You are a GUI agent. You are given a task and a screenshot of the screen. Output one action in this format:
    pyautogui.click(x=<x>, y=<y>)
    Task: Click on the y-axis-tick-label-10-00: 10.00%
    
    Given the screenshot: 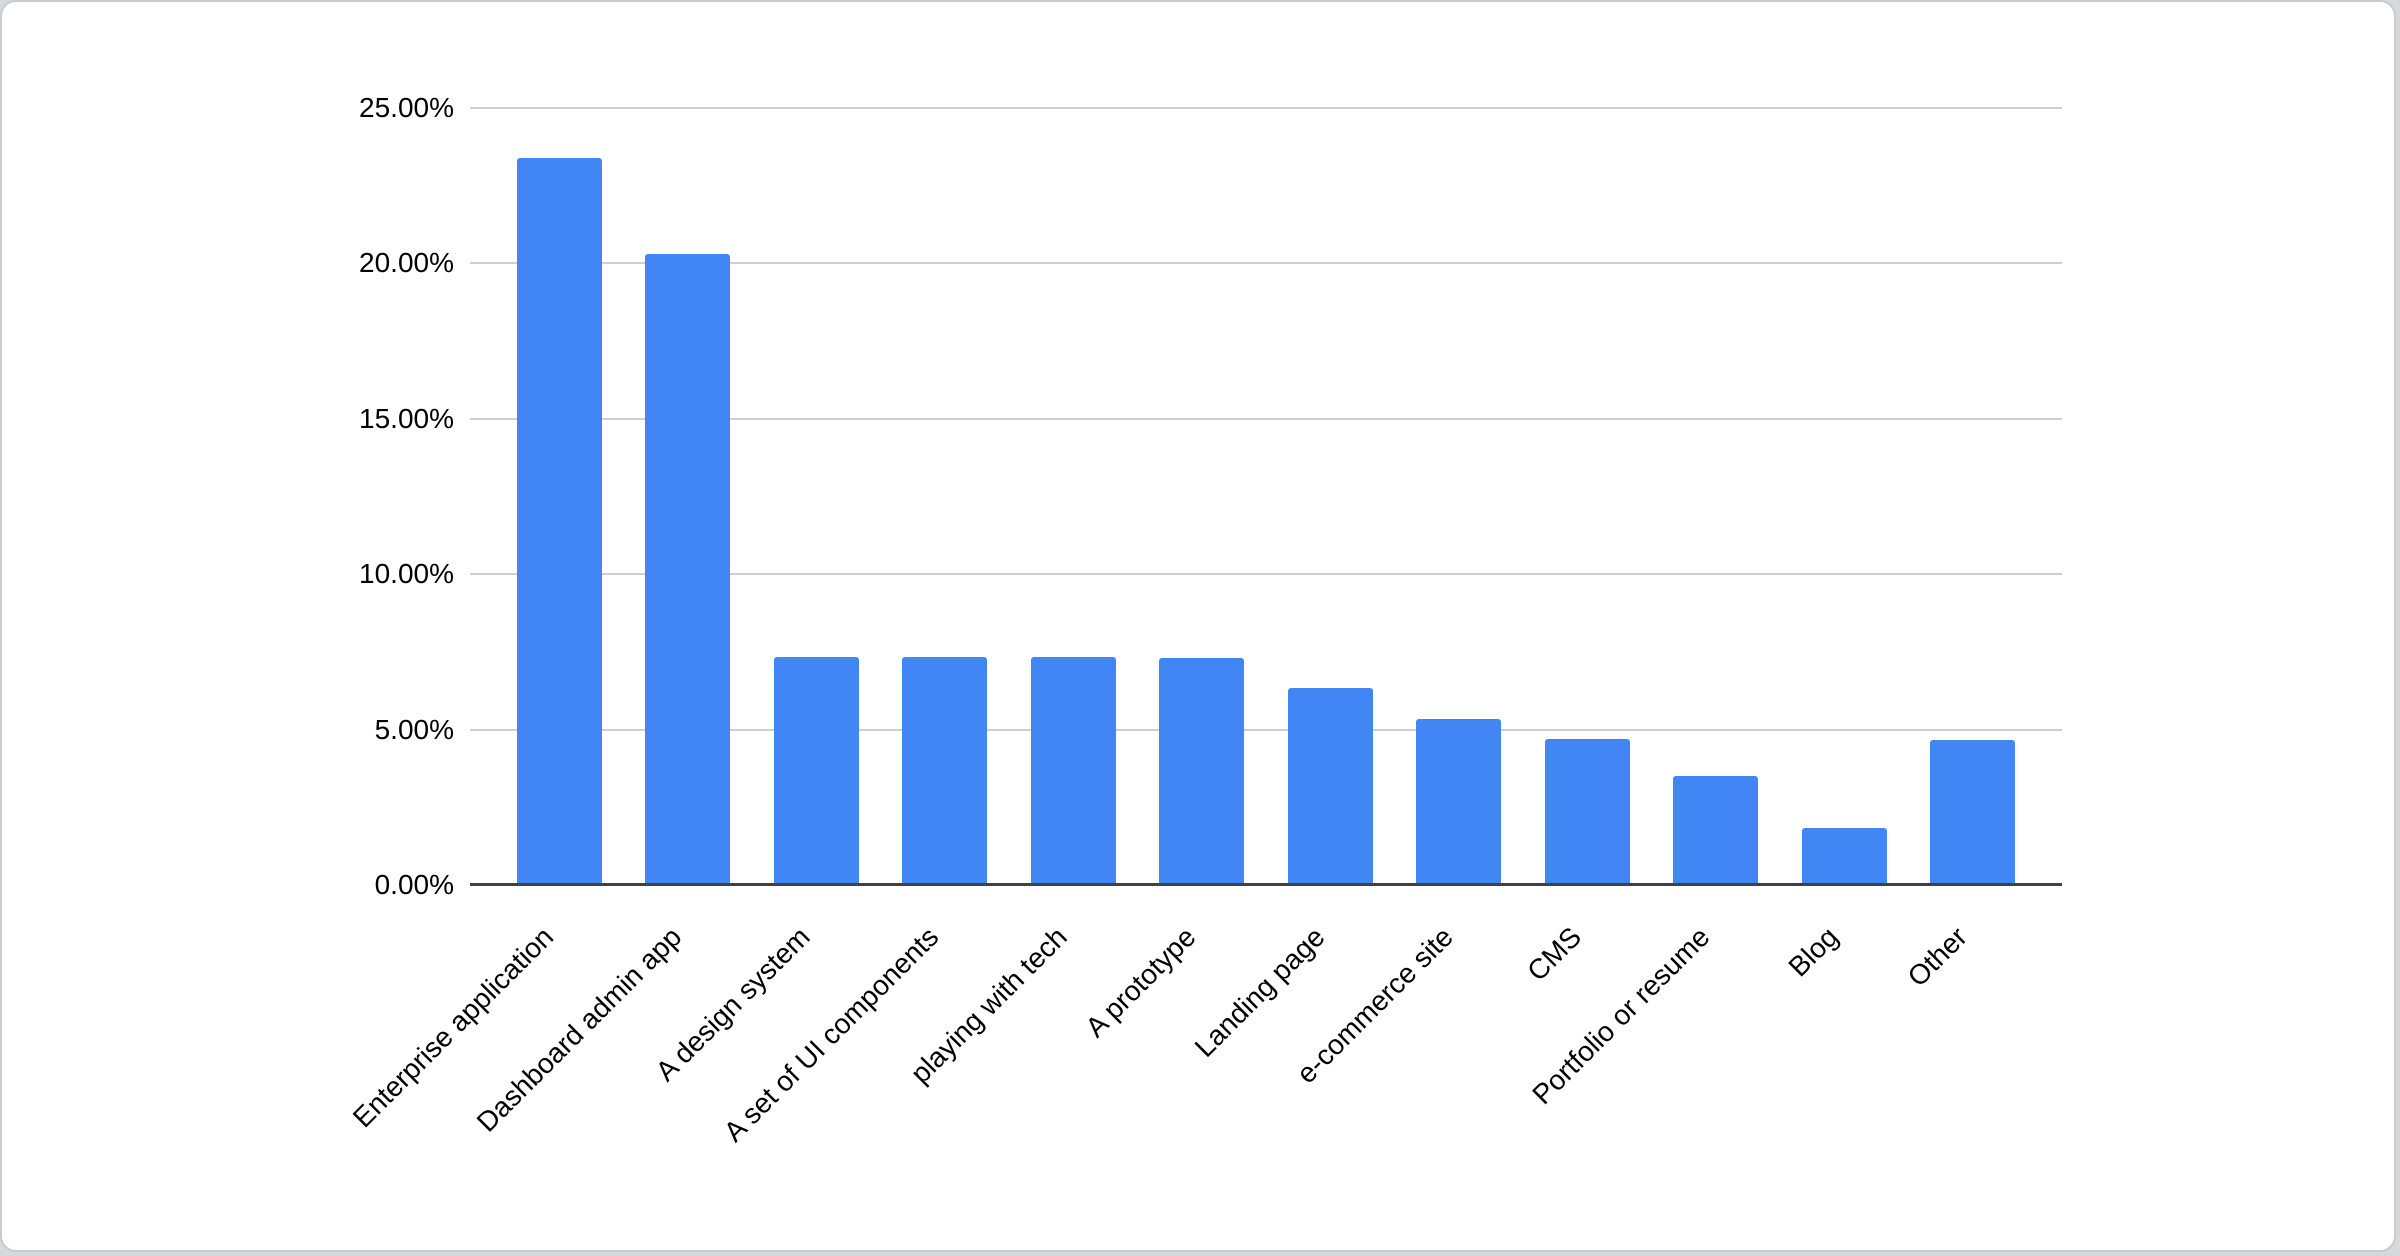 What is the action you would take?
    pyautogui.click(x=406, y=574)
    